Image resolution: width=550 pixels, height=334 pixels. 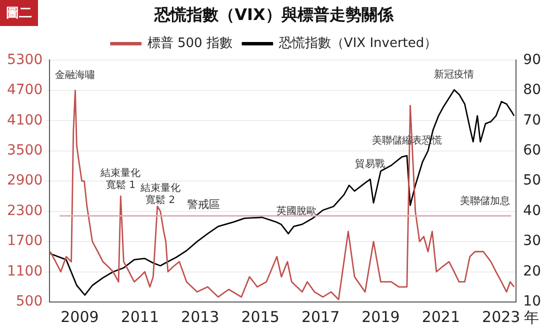 I want to click on y-tick-label: 4100, so click(x=24, y=120).